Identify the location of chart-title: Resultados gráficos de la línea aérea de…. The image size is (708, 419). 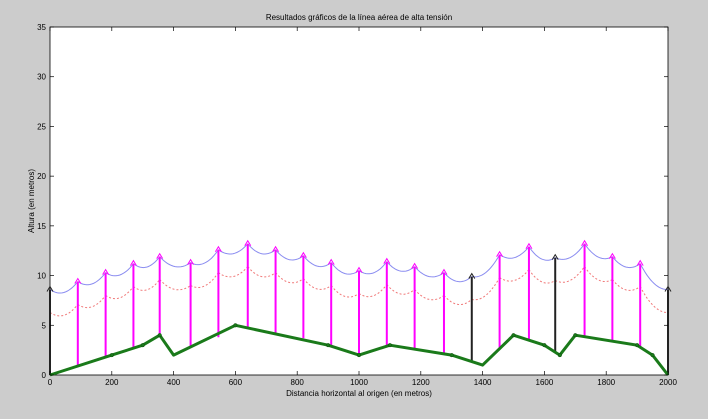
(359, 17).